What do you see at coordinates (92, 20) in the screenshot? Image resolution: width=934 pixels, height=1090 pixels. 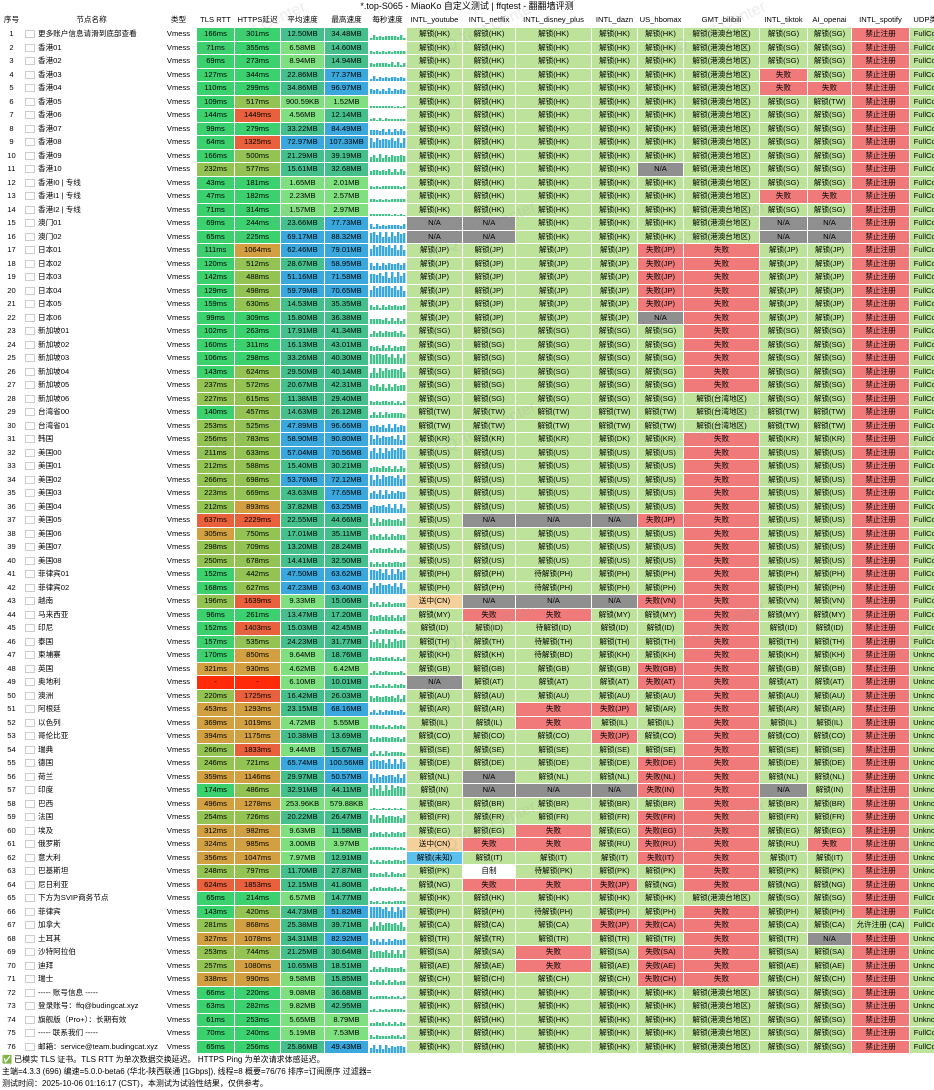 I see `column-header: 节点名称` at bounding box center [92, 20].